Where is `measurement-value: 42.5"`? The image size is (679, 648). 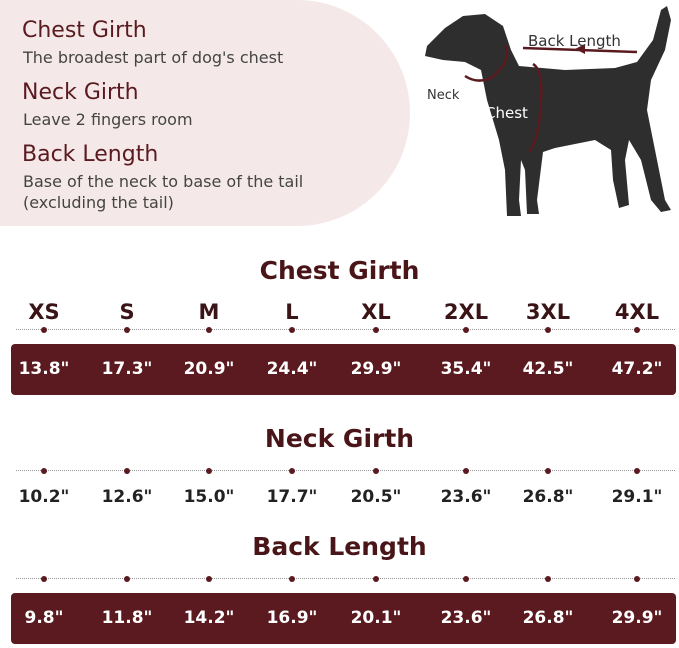 measurement-value: 42.5" is located at coordinates (548, 369).